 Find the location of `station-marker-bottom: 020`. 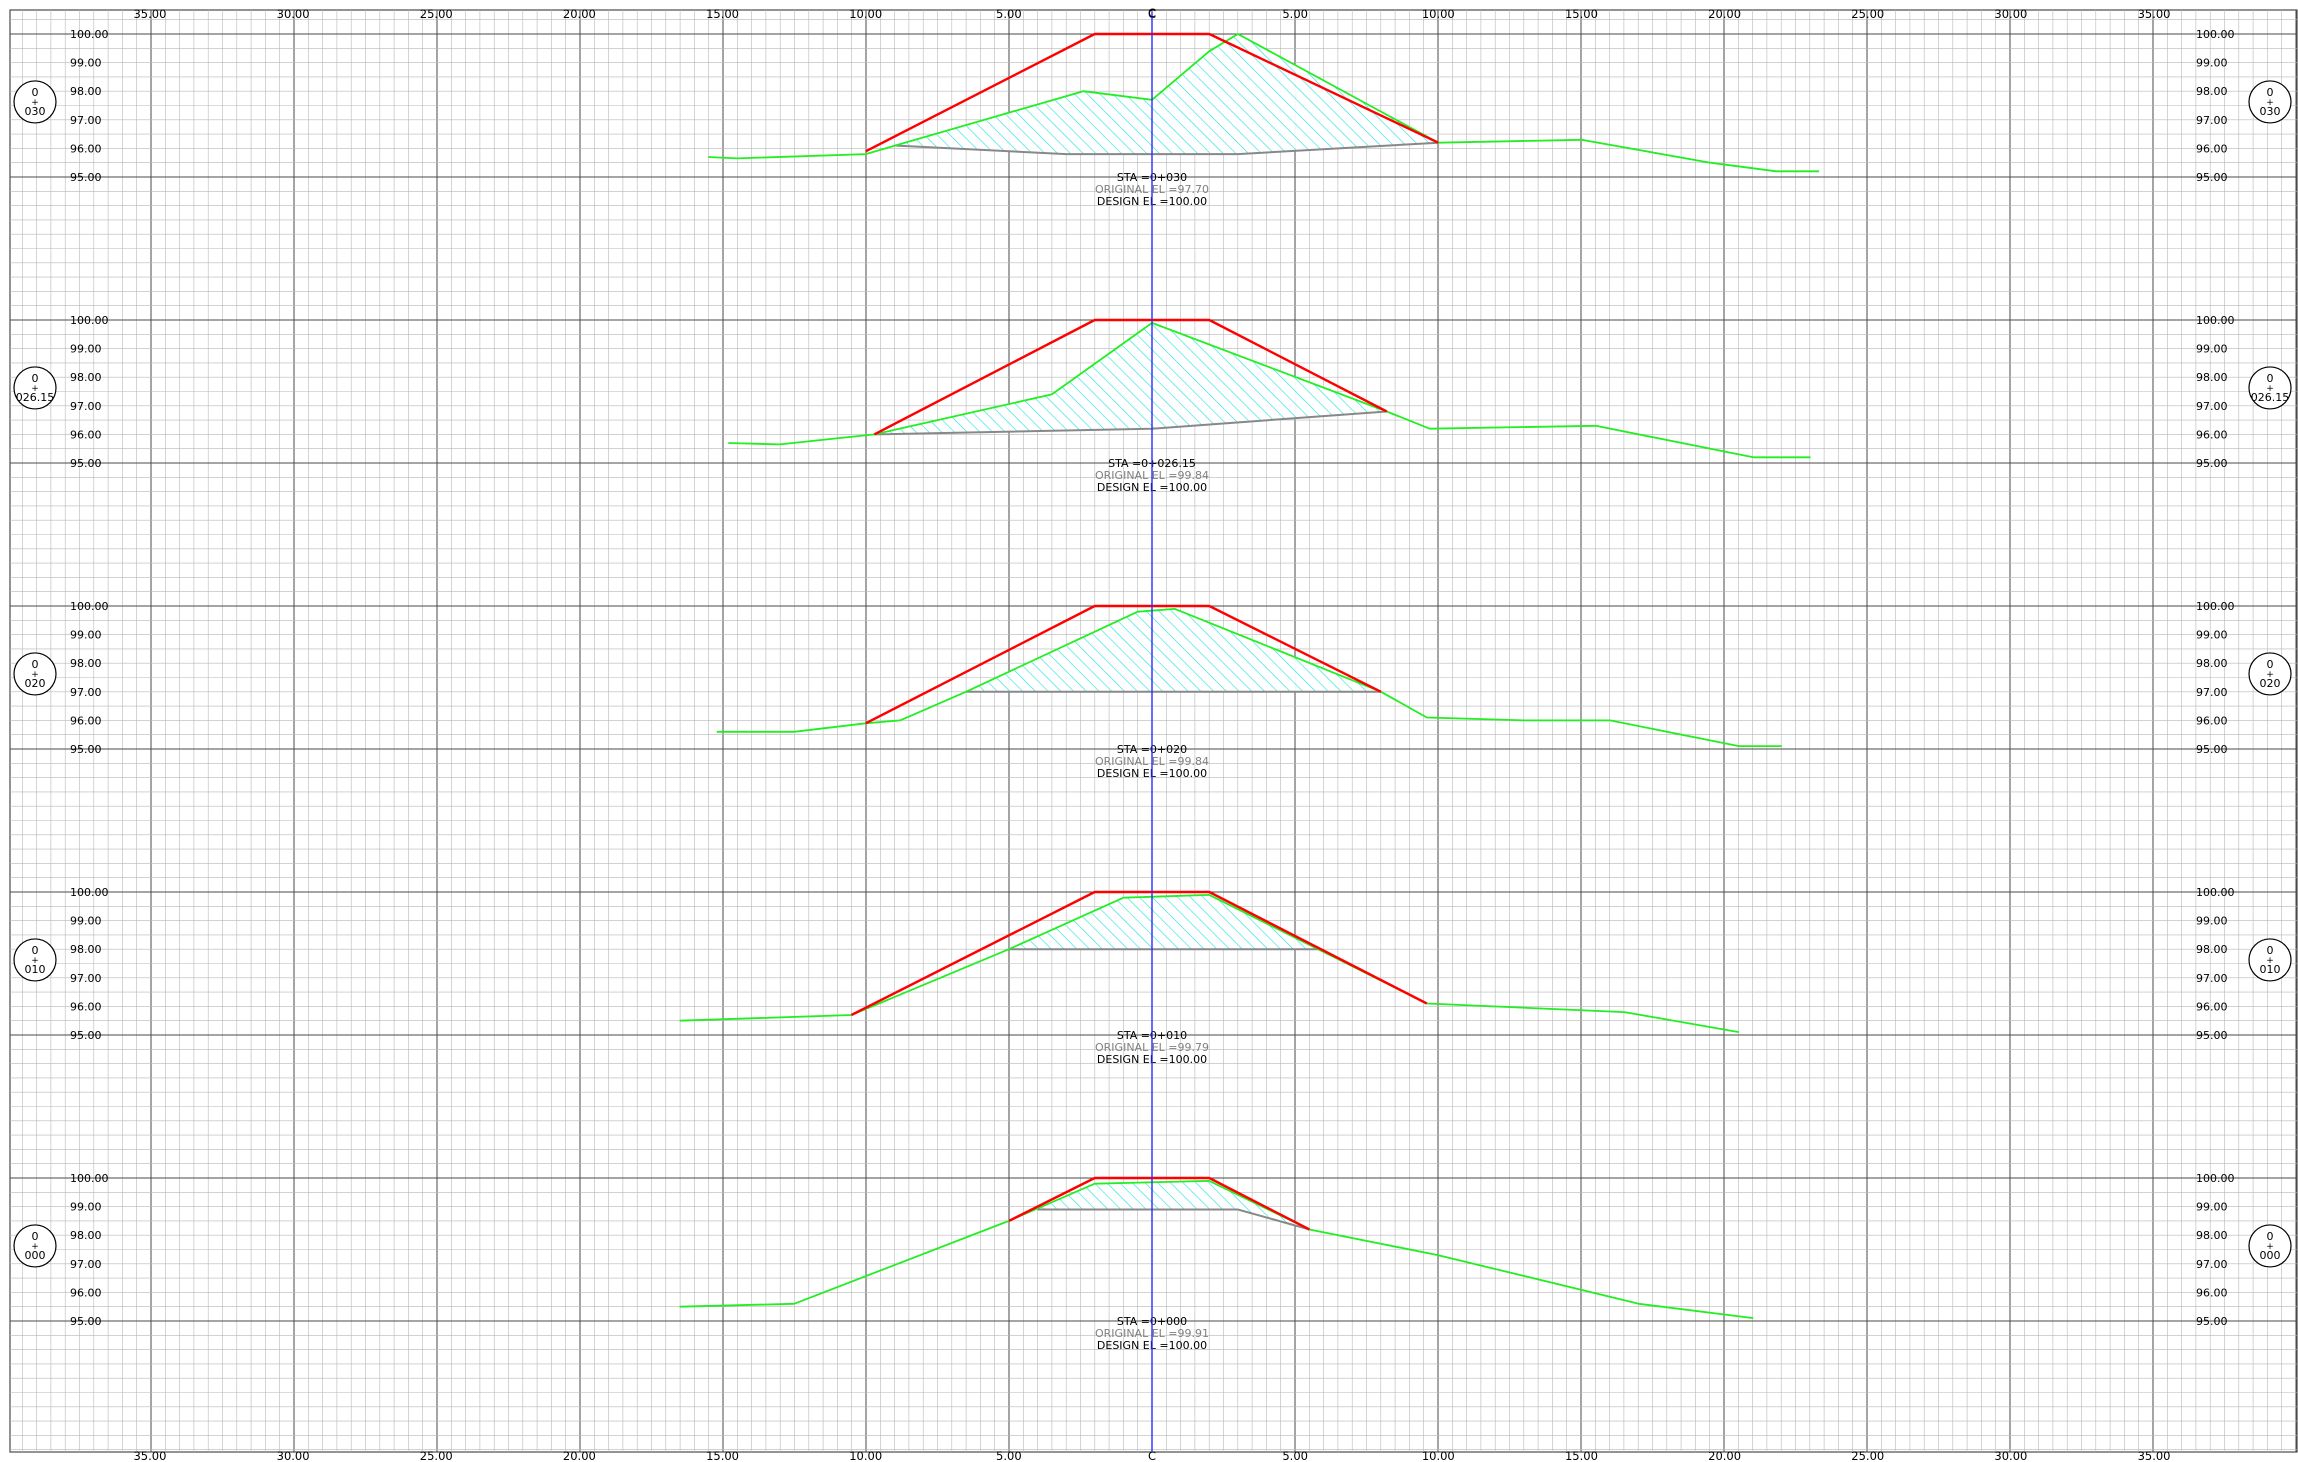

station-marker-bottom: 020 is located at coordinates (2270, 683).